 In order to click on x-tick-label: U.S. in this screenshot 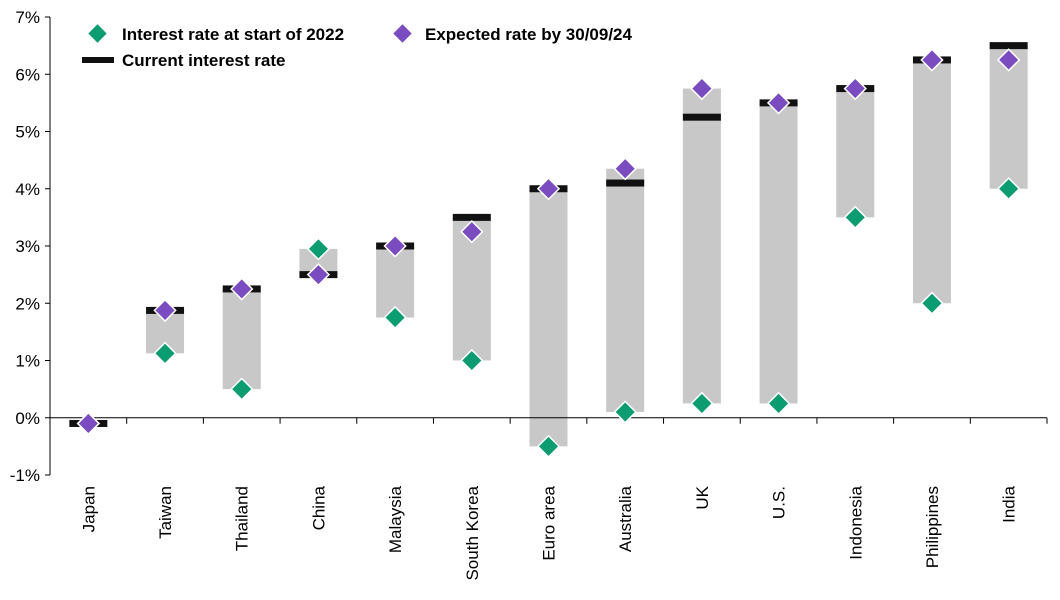, I will do `click(779, 502)`.